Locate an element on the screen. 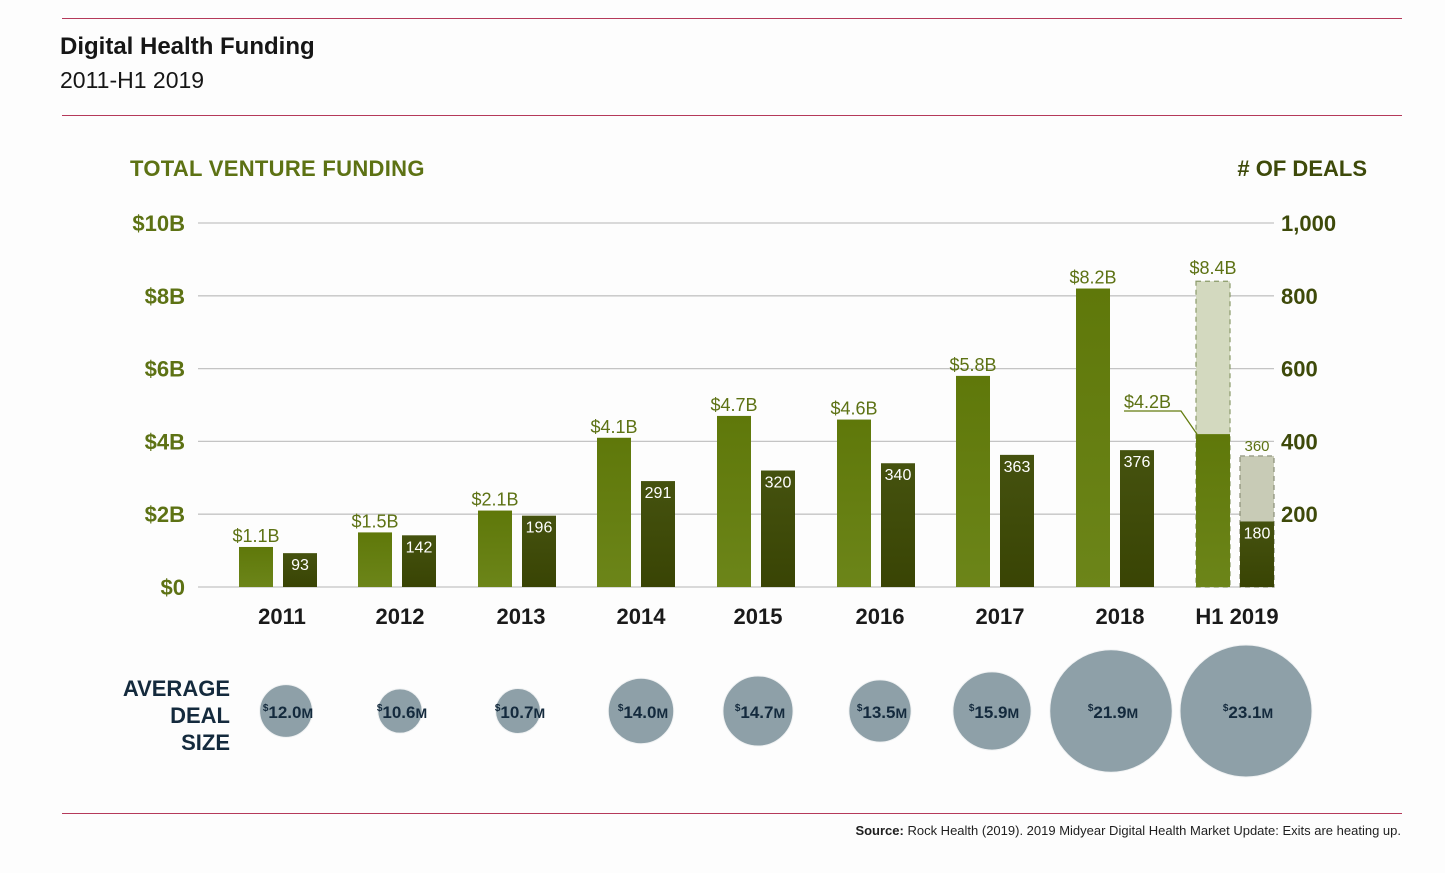 Image resolution: width=1445 pixels, height=873 pixels. deals-value-label: 320 is located at coordinates (778, 483).